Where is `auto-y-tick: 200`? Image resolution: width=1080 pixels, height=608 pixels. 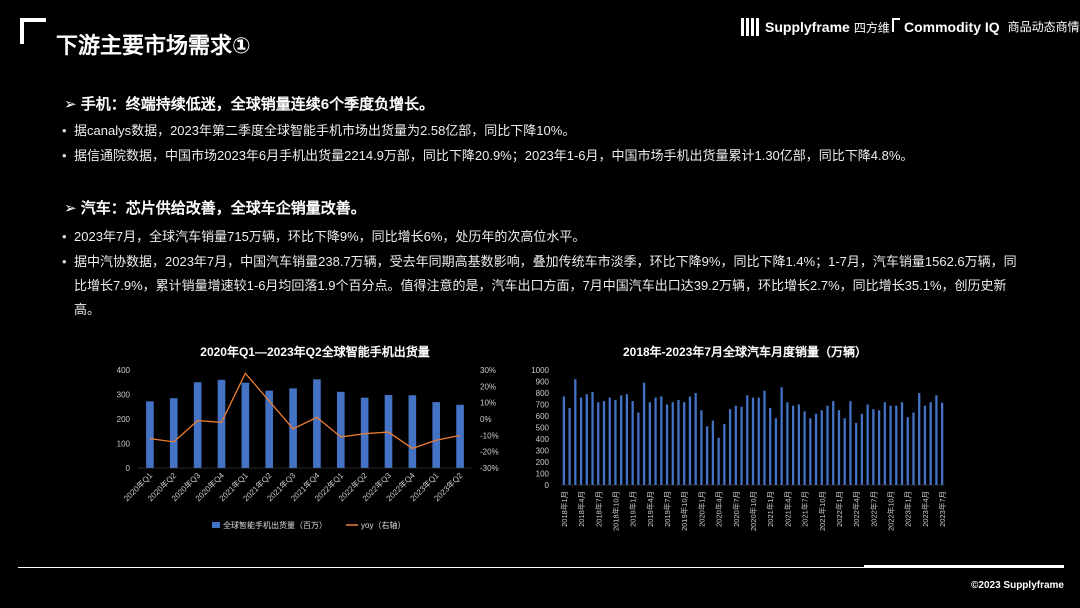
auto-y-tick: 200 is located at coordinates (543, 462).